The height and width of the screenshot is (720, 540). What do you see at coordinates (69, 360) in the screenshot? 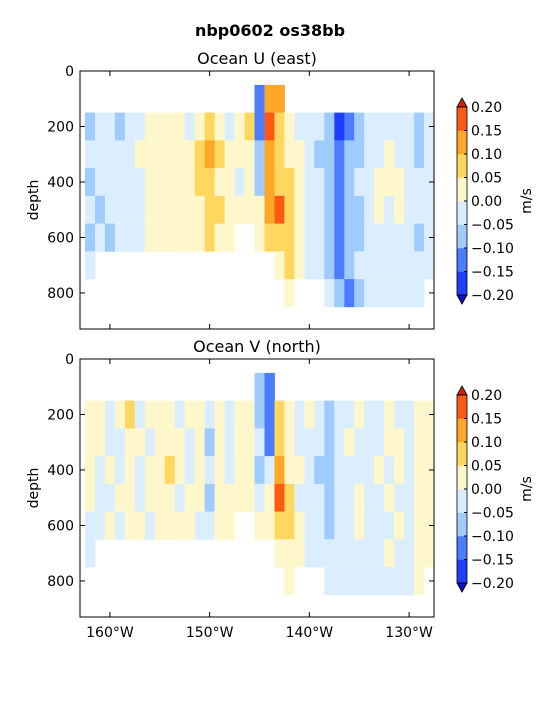
I see `y-tick-label: 0` at bounding box center [69, 360].